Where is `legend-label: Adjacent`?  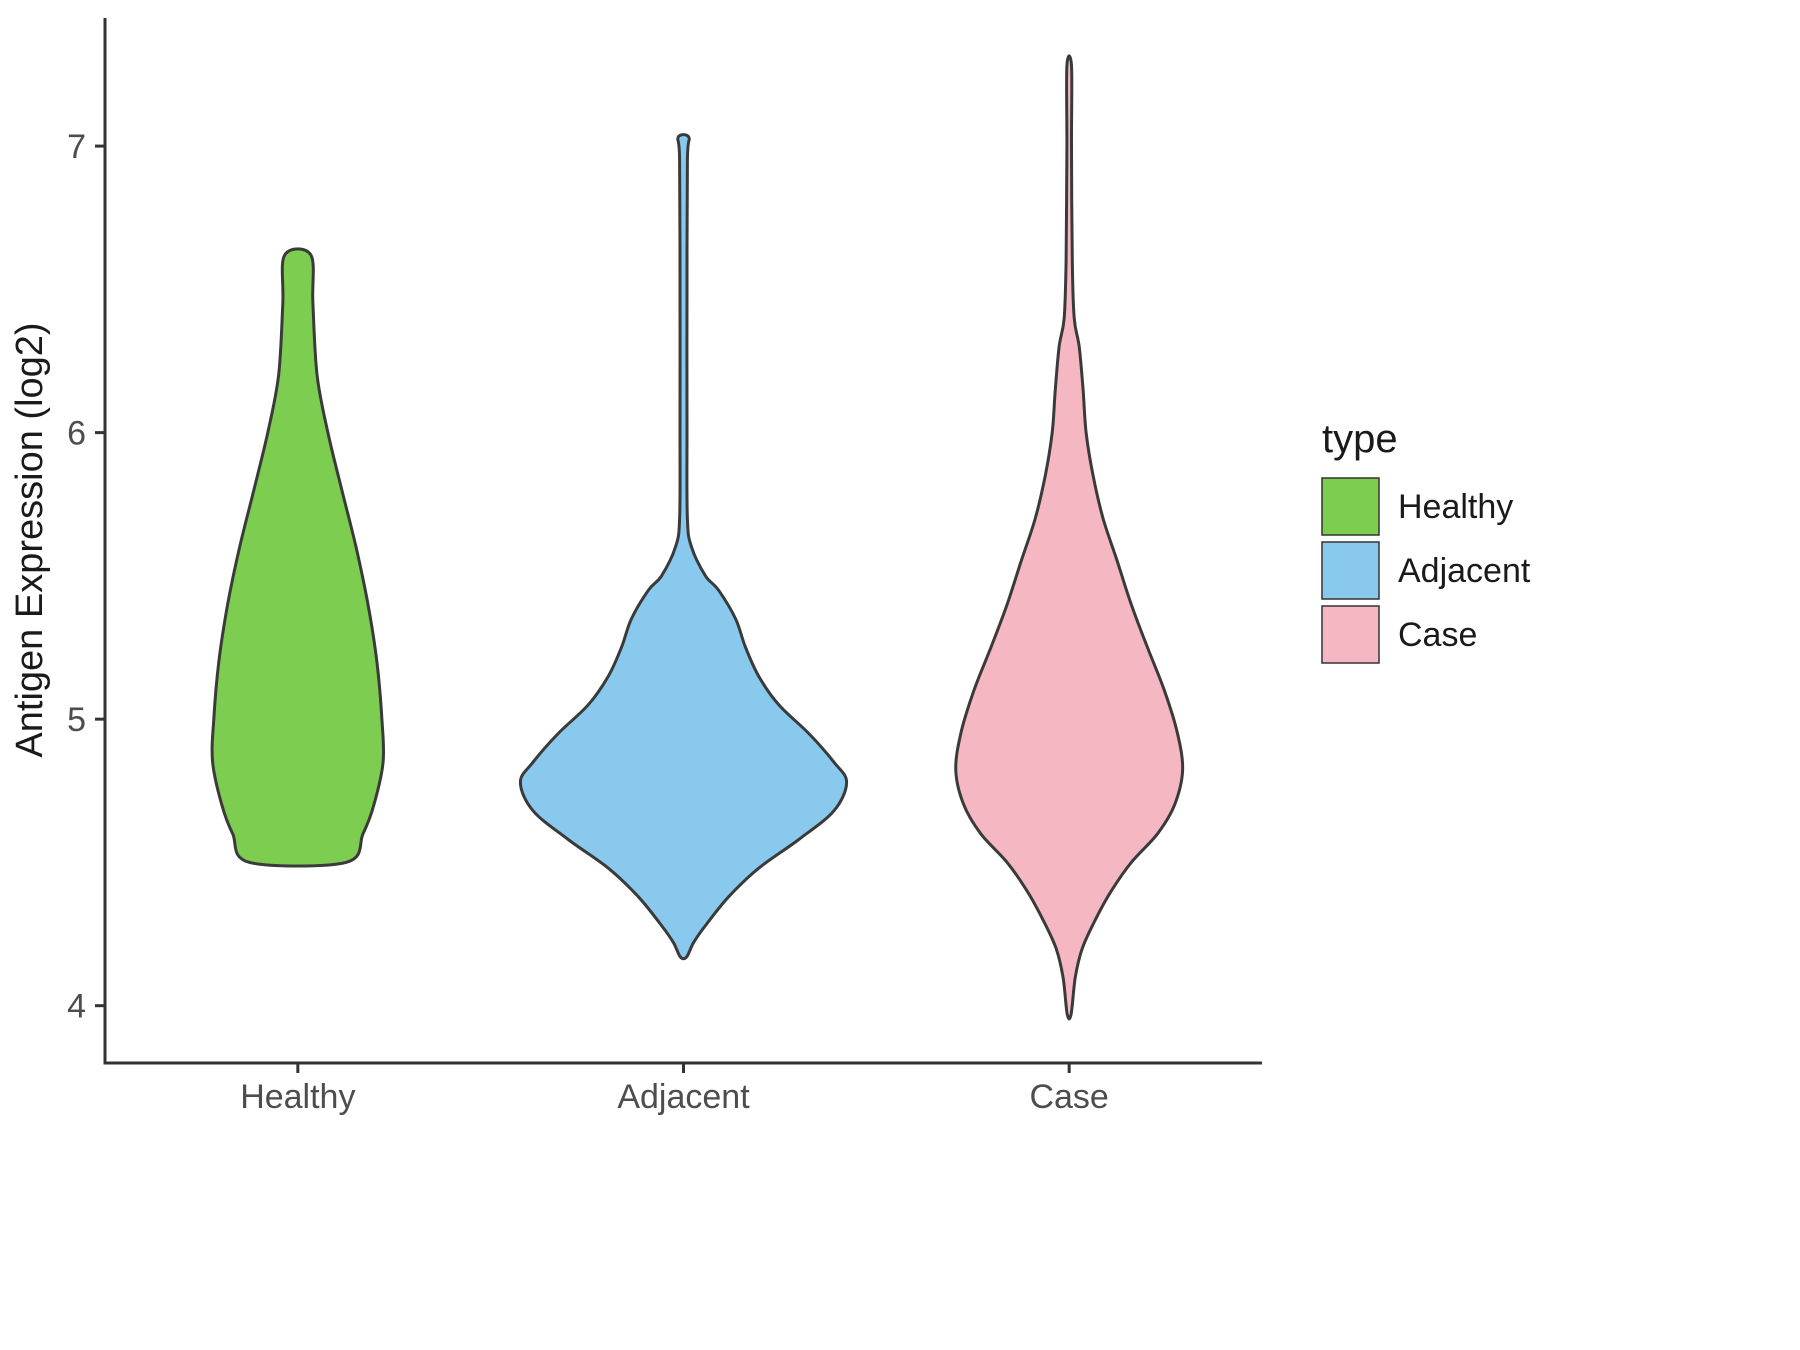
legend-label: Adjacent is located at coordinates (1464, 571).